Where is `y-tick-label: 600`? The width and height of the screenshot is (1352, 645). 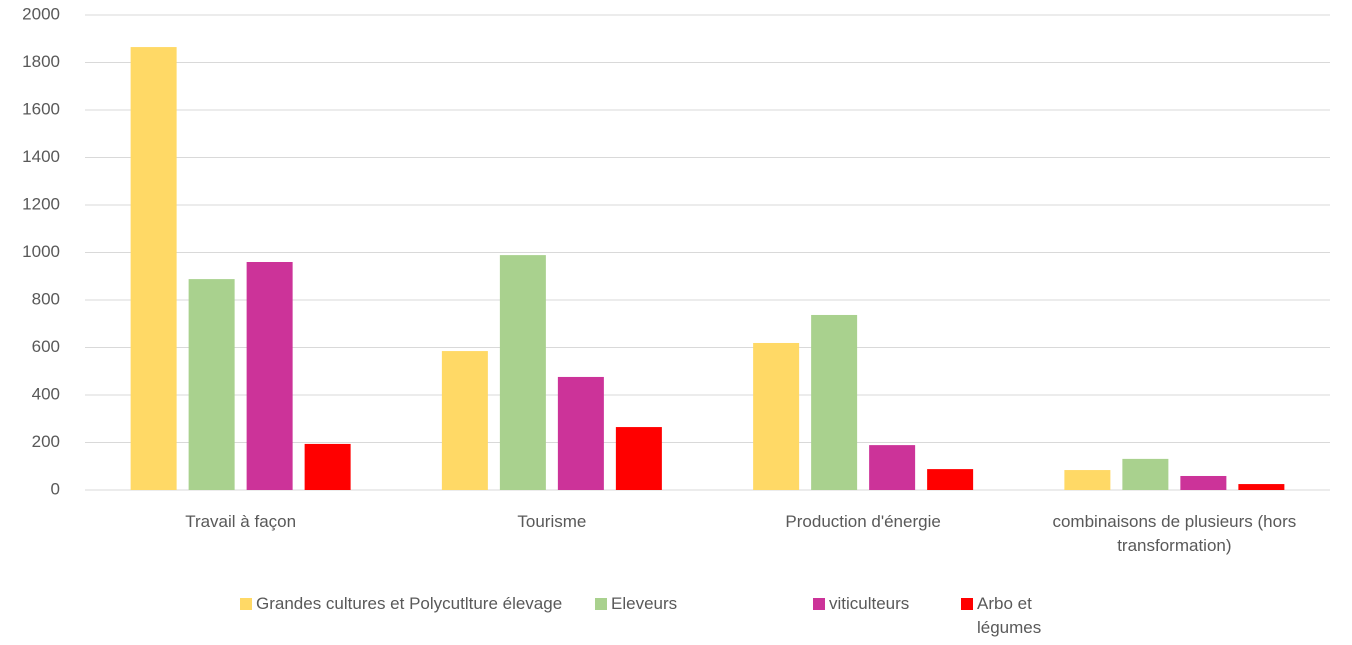
y-tick-label: 600 is located at coordinates (46, 346).